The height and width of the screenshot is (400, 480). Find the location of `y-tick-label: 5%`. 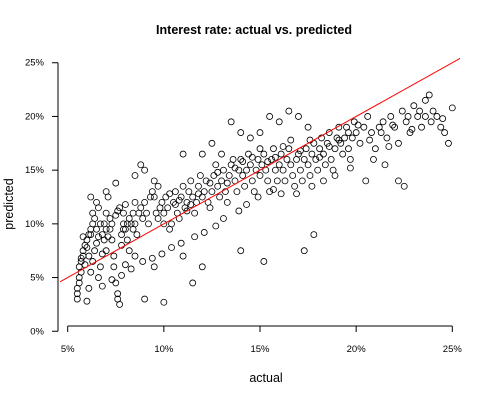

y-tick-label: 5% is located at coordinates (37, 278).